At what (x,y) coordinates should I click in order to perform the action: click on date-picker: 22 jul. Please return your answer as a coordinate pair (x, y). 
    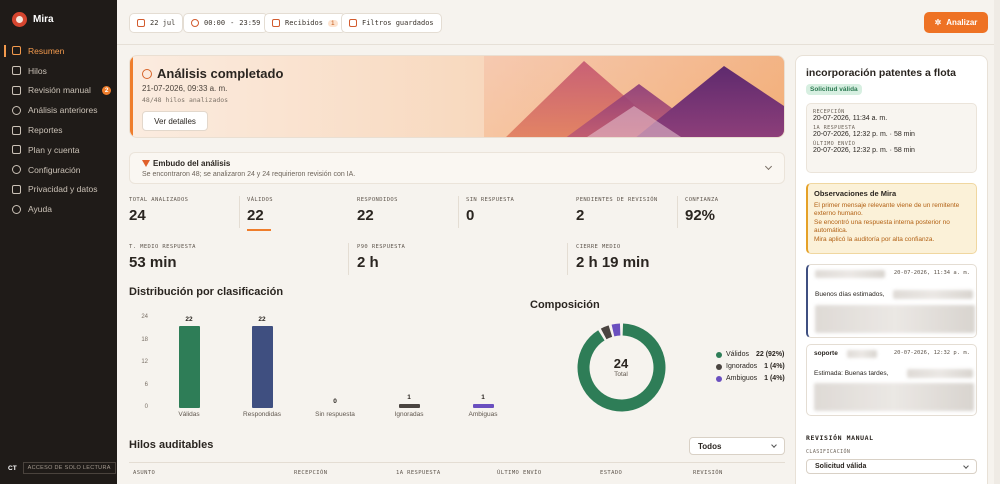
    Looking at the image, I should click on (156, 23).